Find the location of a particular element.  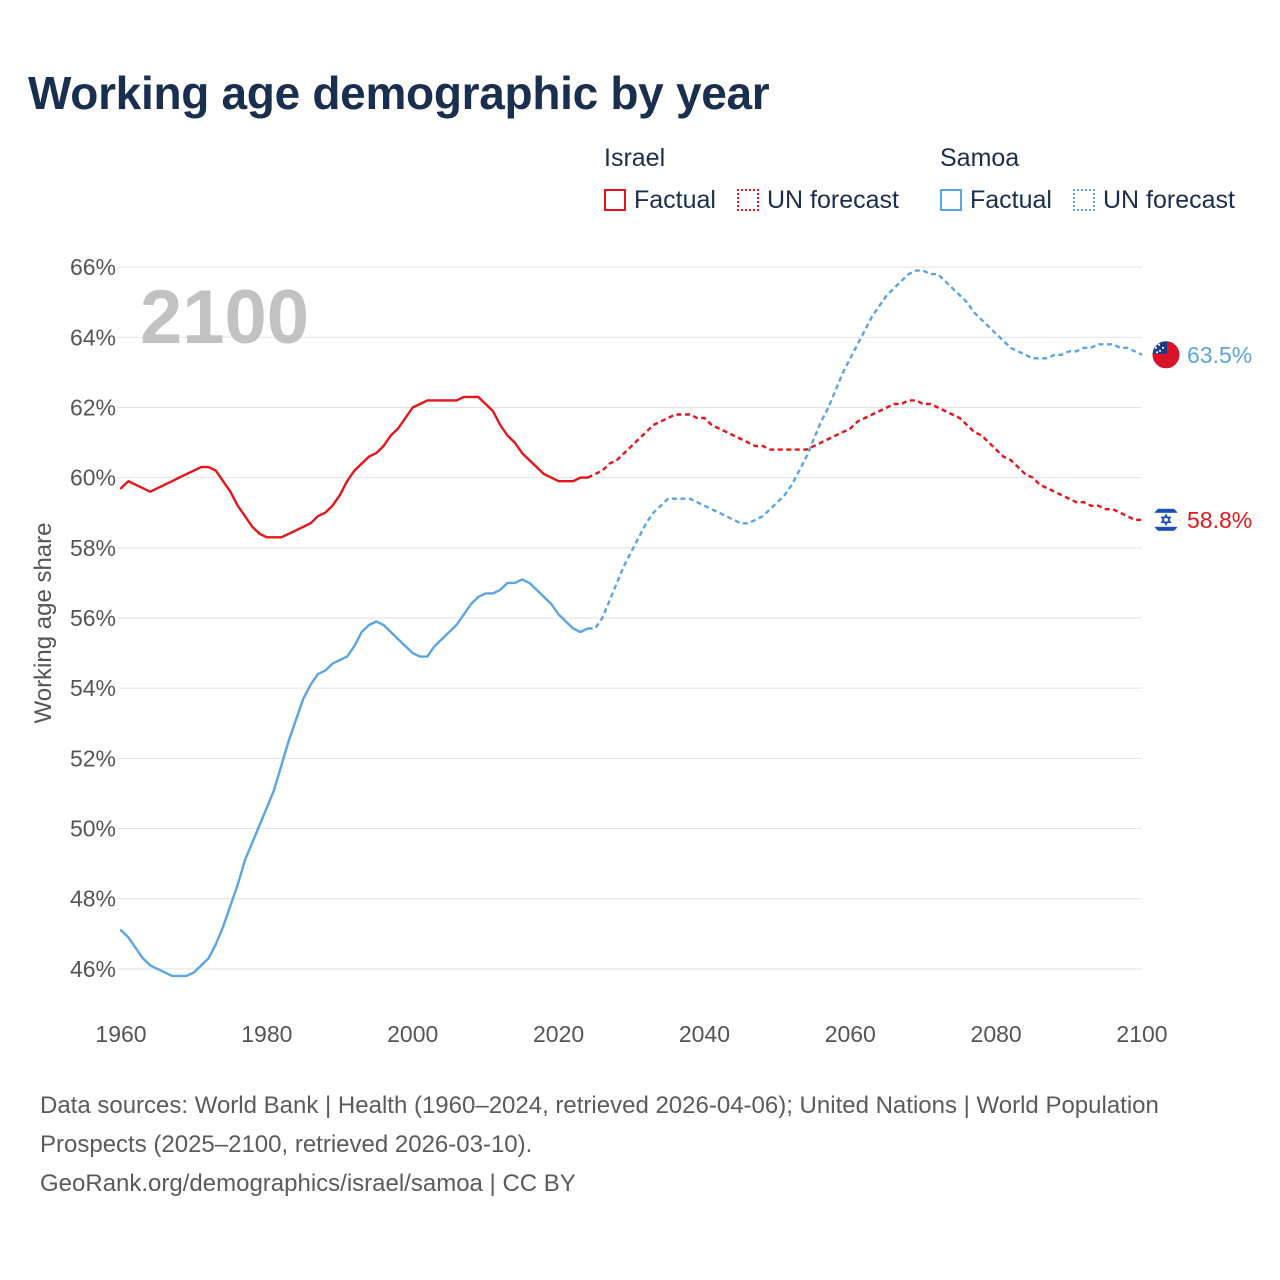

legend-samoa-factual: Factual is located at coordinates (996, 200).